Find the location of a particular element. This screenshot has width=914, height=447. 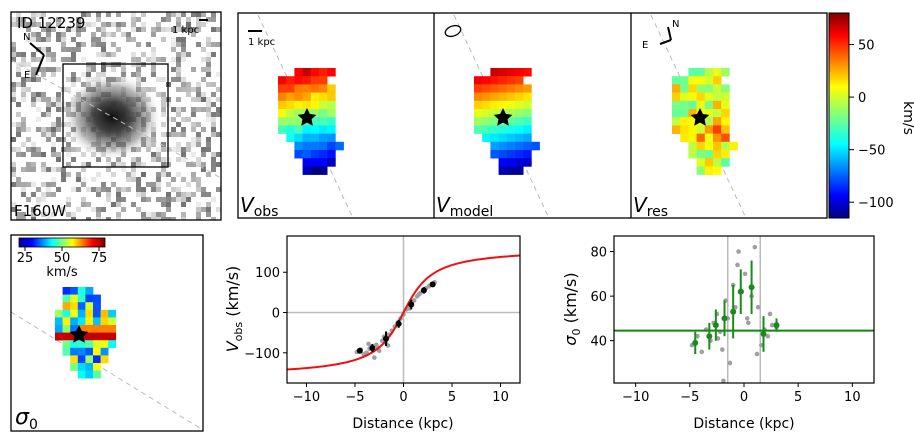

x-tick-label: −5 is located at coordinates (354, 397).